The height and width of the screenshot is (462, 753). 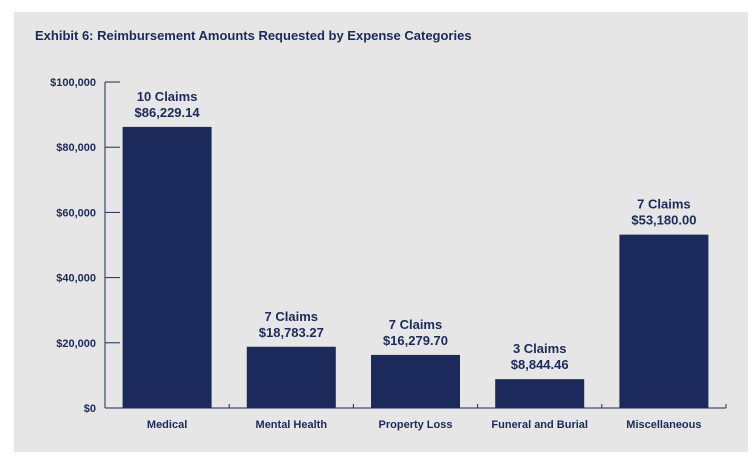 I want to click on data-label-claims: 3 Claims, so click(x=539, y=348).